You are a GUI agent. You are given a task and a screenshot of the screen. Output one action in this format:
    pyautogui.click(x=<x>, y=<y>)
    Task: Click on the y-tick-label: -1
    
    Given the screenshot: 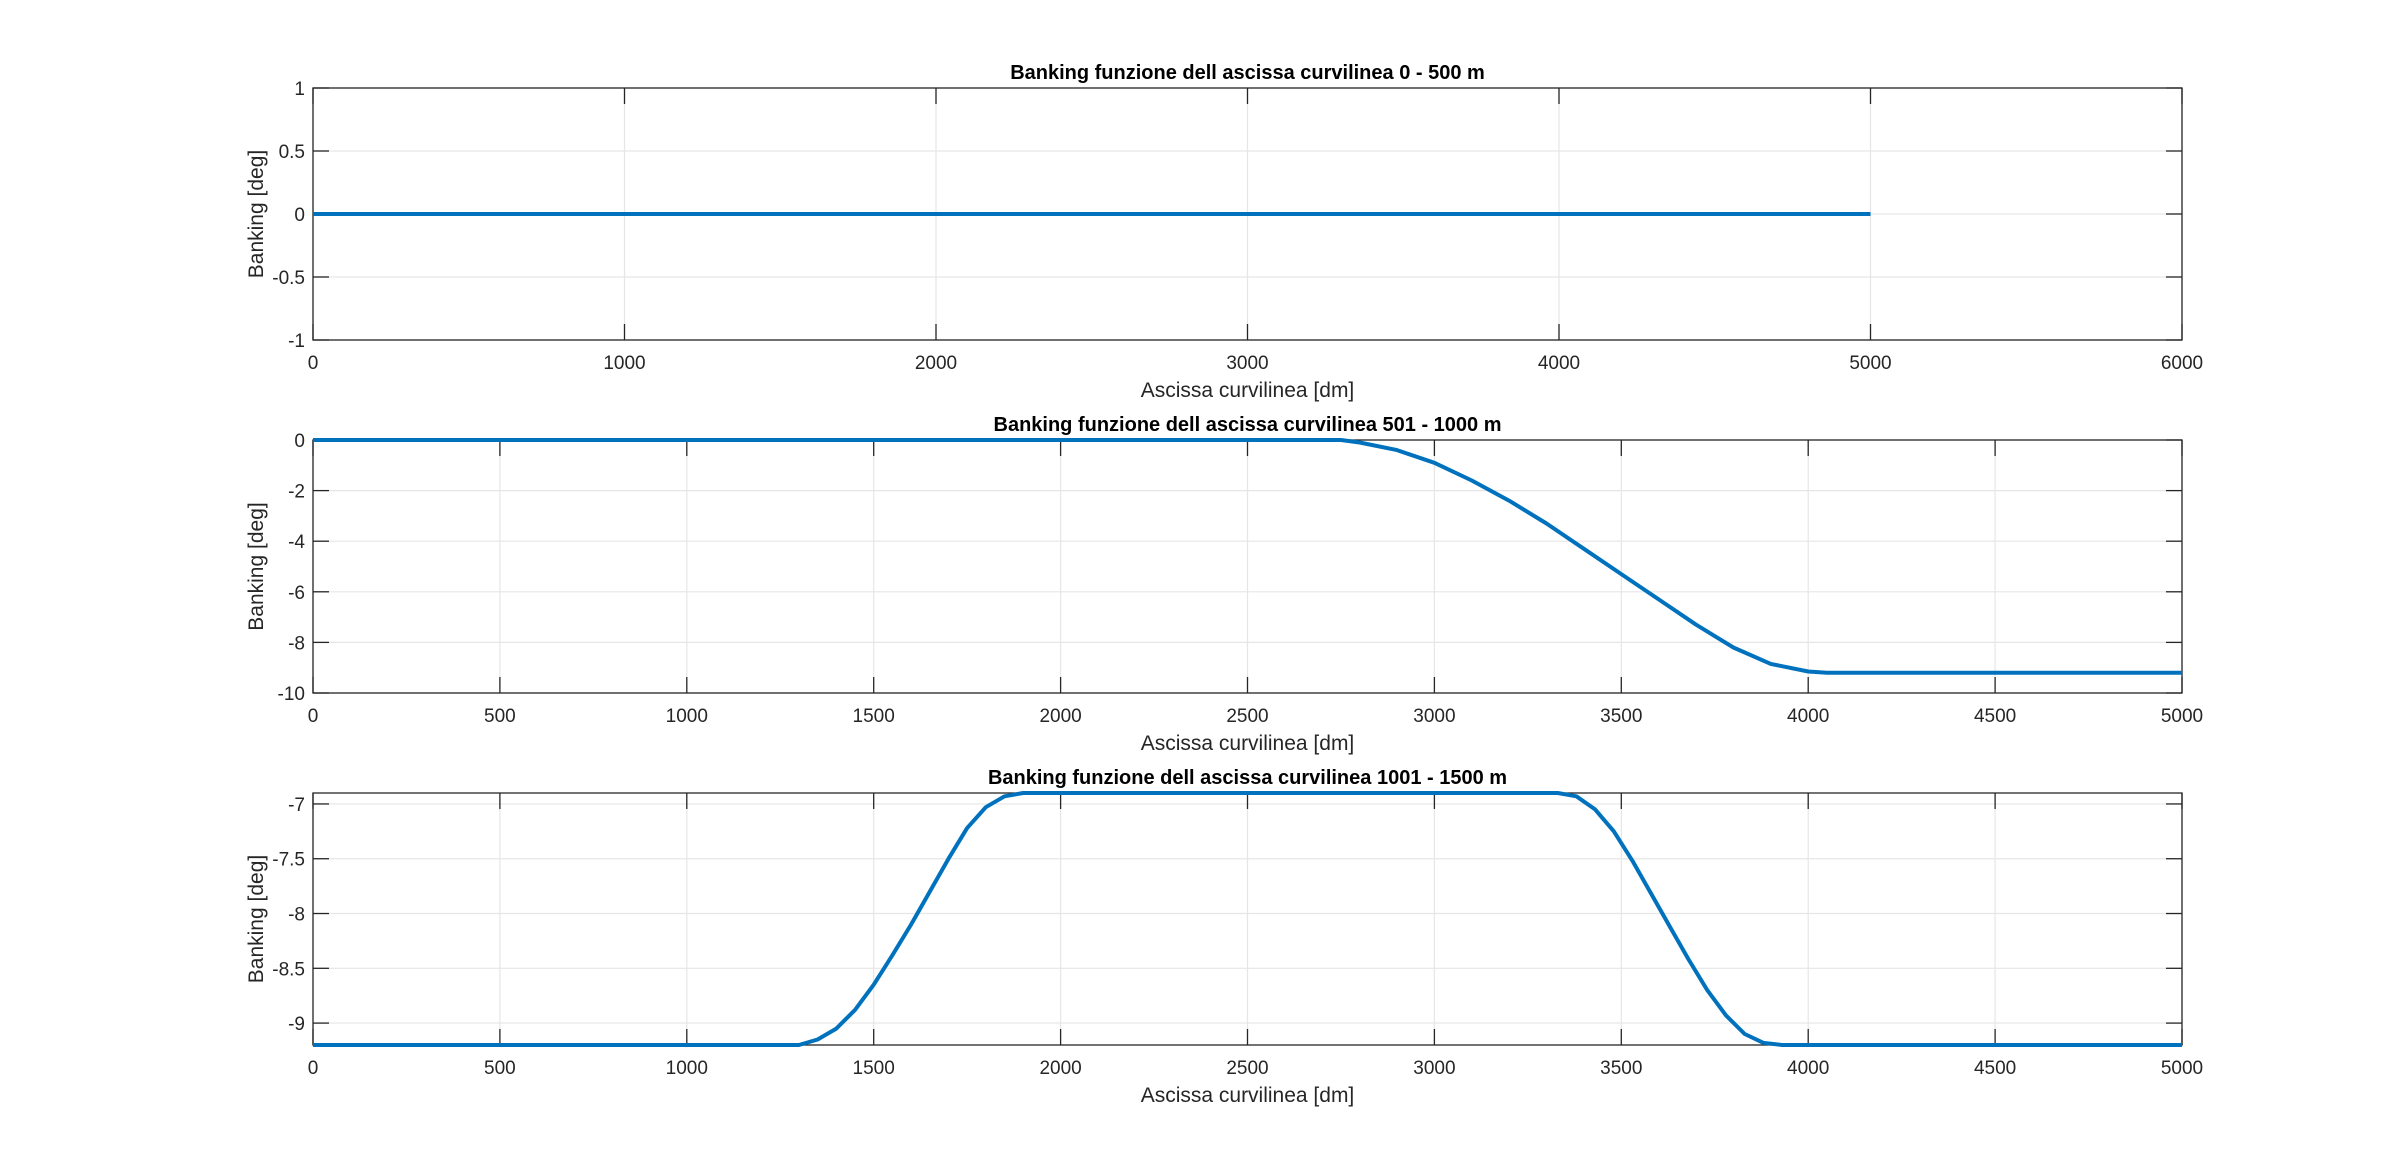 What is the action you would take?
    pyautogui.click(x=296, y=341)
    